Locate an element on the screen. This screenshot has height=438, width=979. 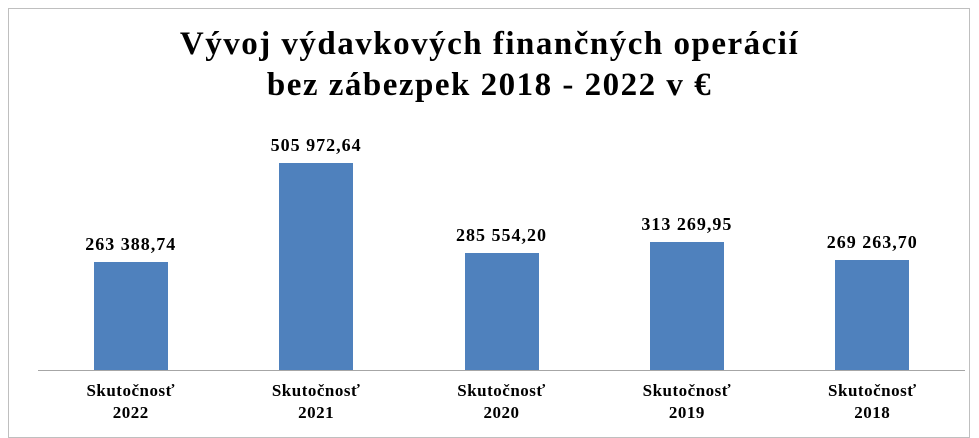
x-axis-line is located at coordinates (501, 370).